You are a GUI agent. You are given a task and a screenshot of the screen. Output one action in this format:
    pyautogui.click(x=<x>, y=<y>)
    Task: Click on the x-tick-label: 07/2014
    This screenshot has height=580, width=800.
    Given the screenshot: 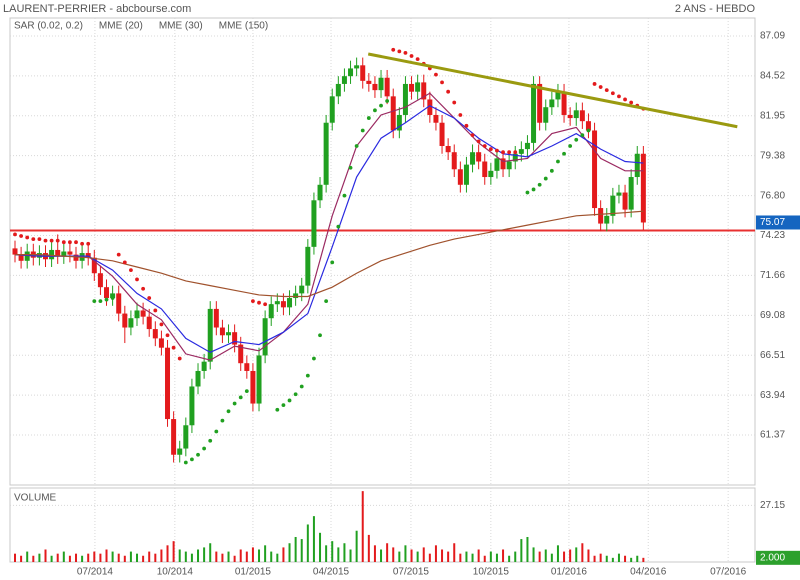 What is the action you would take?
    pyautogui.click(x=95, y=572)
    